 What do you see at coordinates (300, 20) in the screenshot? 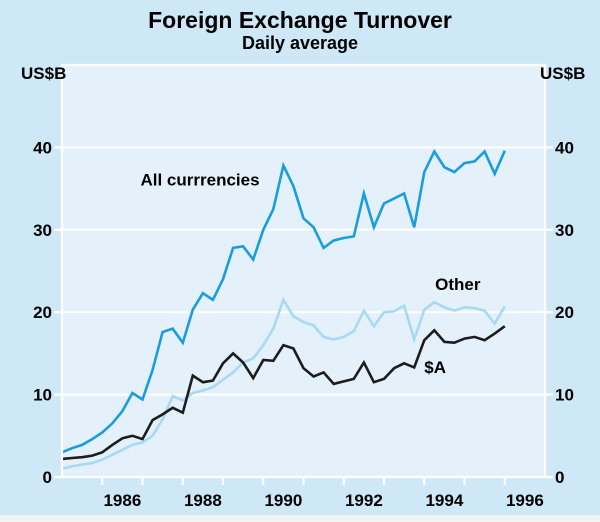
I see `chart-title: Foreign Exchange Turnover` at bounding box center [300, 20].